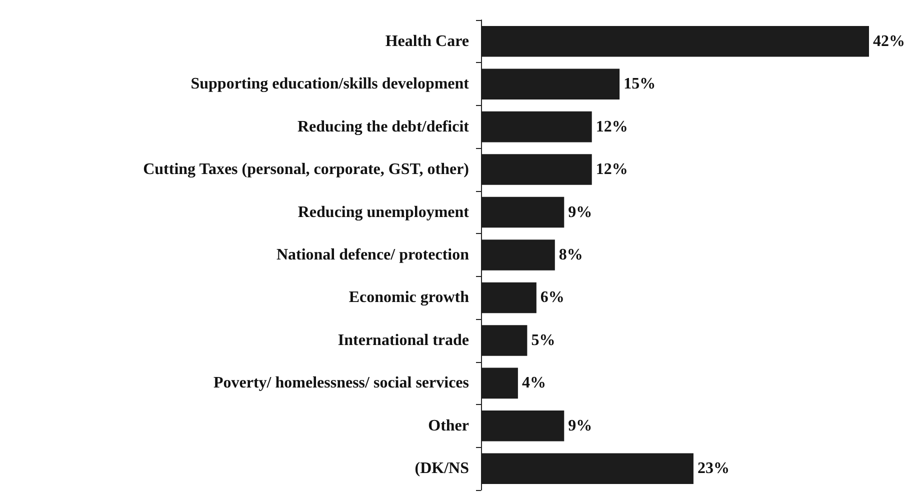 The image size is (919, 504). Describe the element at coordinates (442, 469) in the screenshot. I see `y-tick-label: (DK/NS` at that location.